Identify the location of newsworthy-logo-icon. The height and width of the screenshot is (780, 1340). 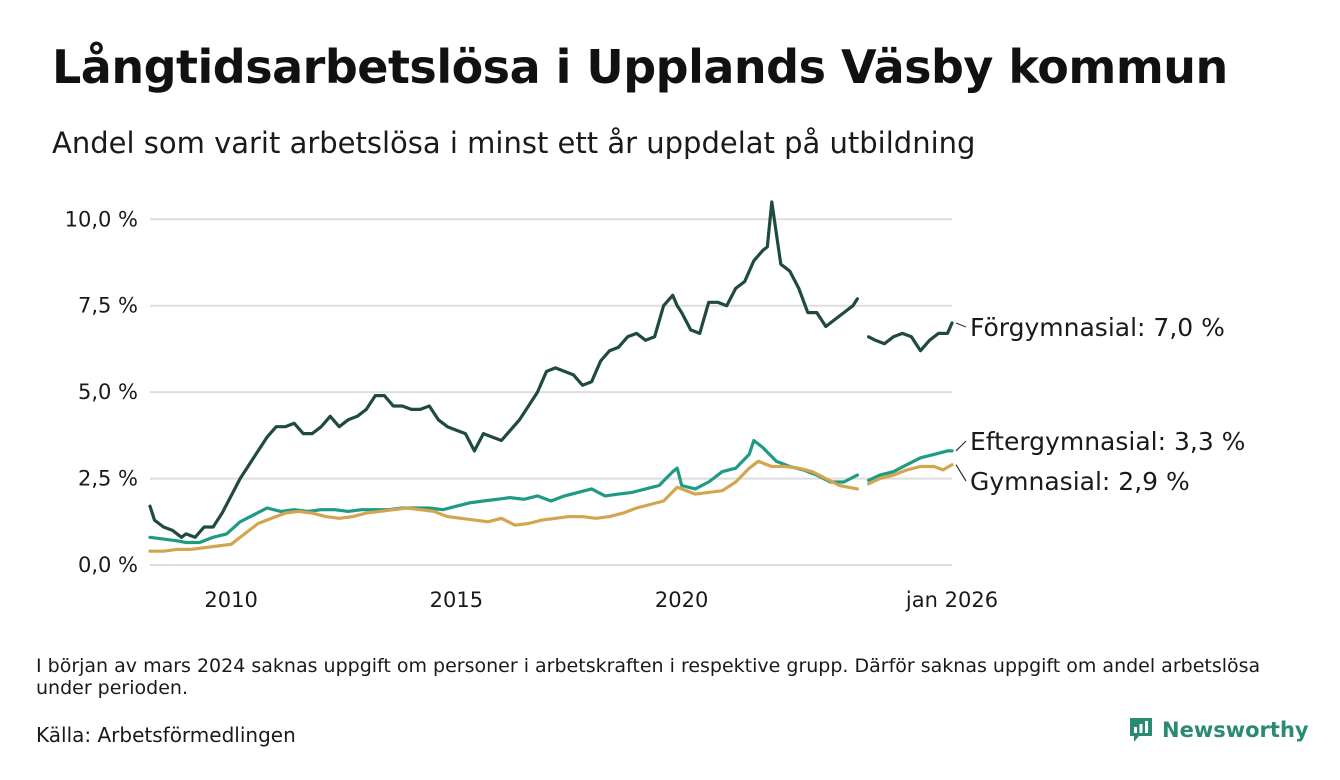
(1141, 730).